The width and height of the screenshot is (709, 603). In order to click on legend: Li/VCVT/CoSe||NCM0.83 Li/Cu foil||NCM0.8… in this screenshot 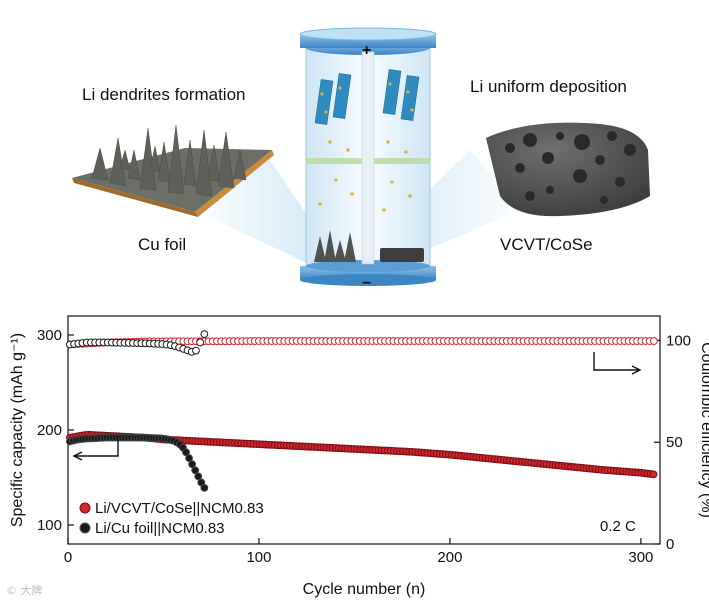, I will do `click(171, 518)`.